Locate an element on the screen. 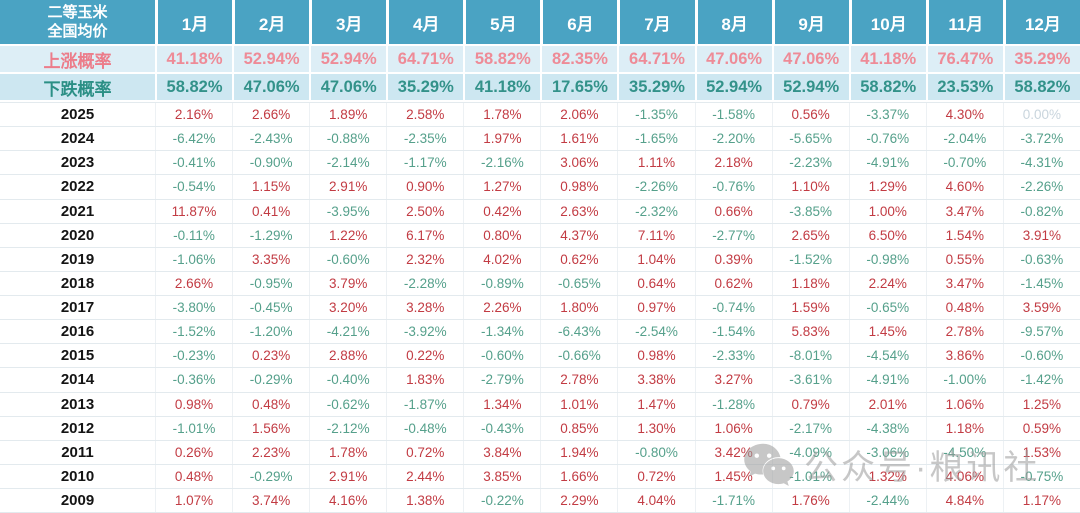 The height and width of the screenshot is (513, 1080). cell-2017-m5: 2.26% is located at coordinates (501, 308).